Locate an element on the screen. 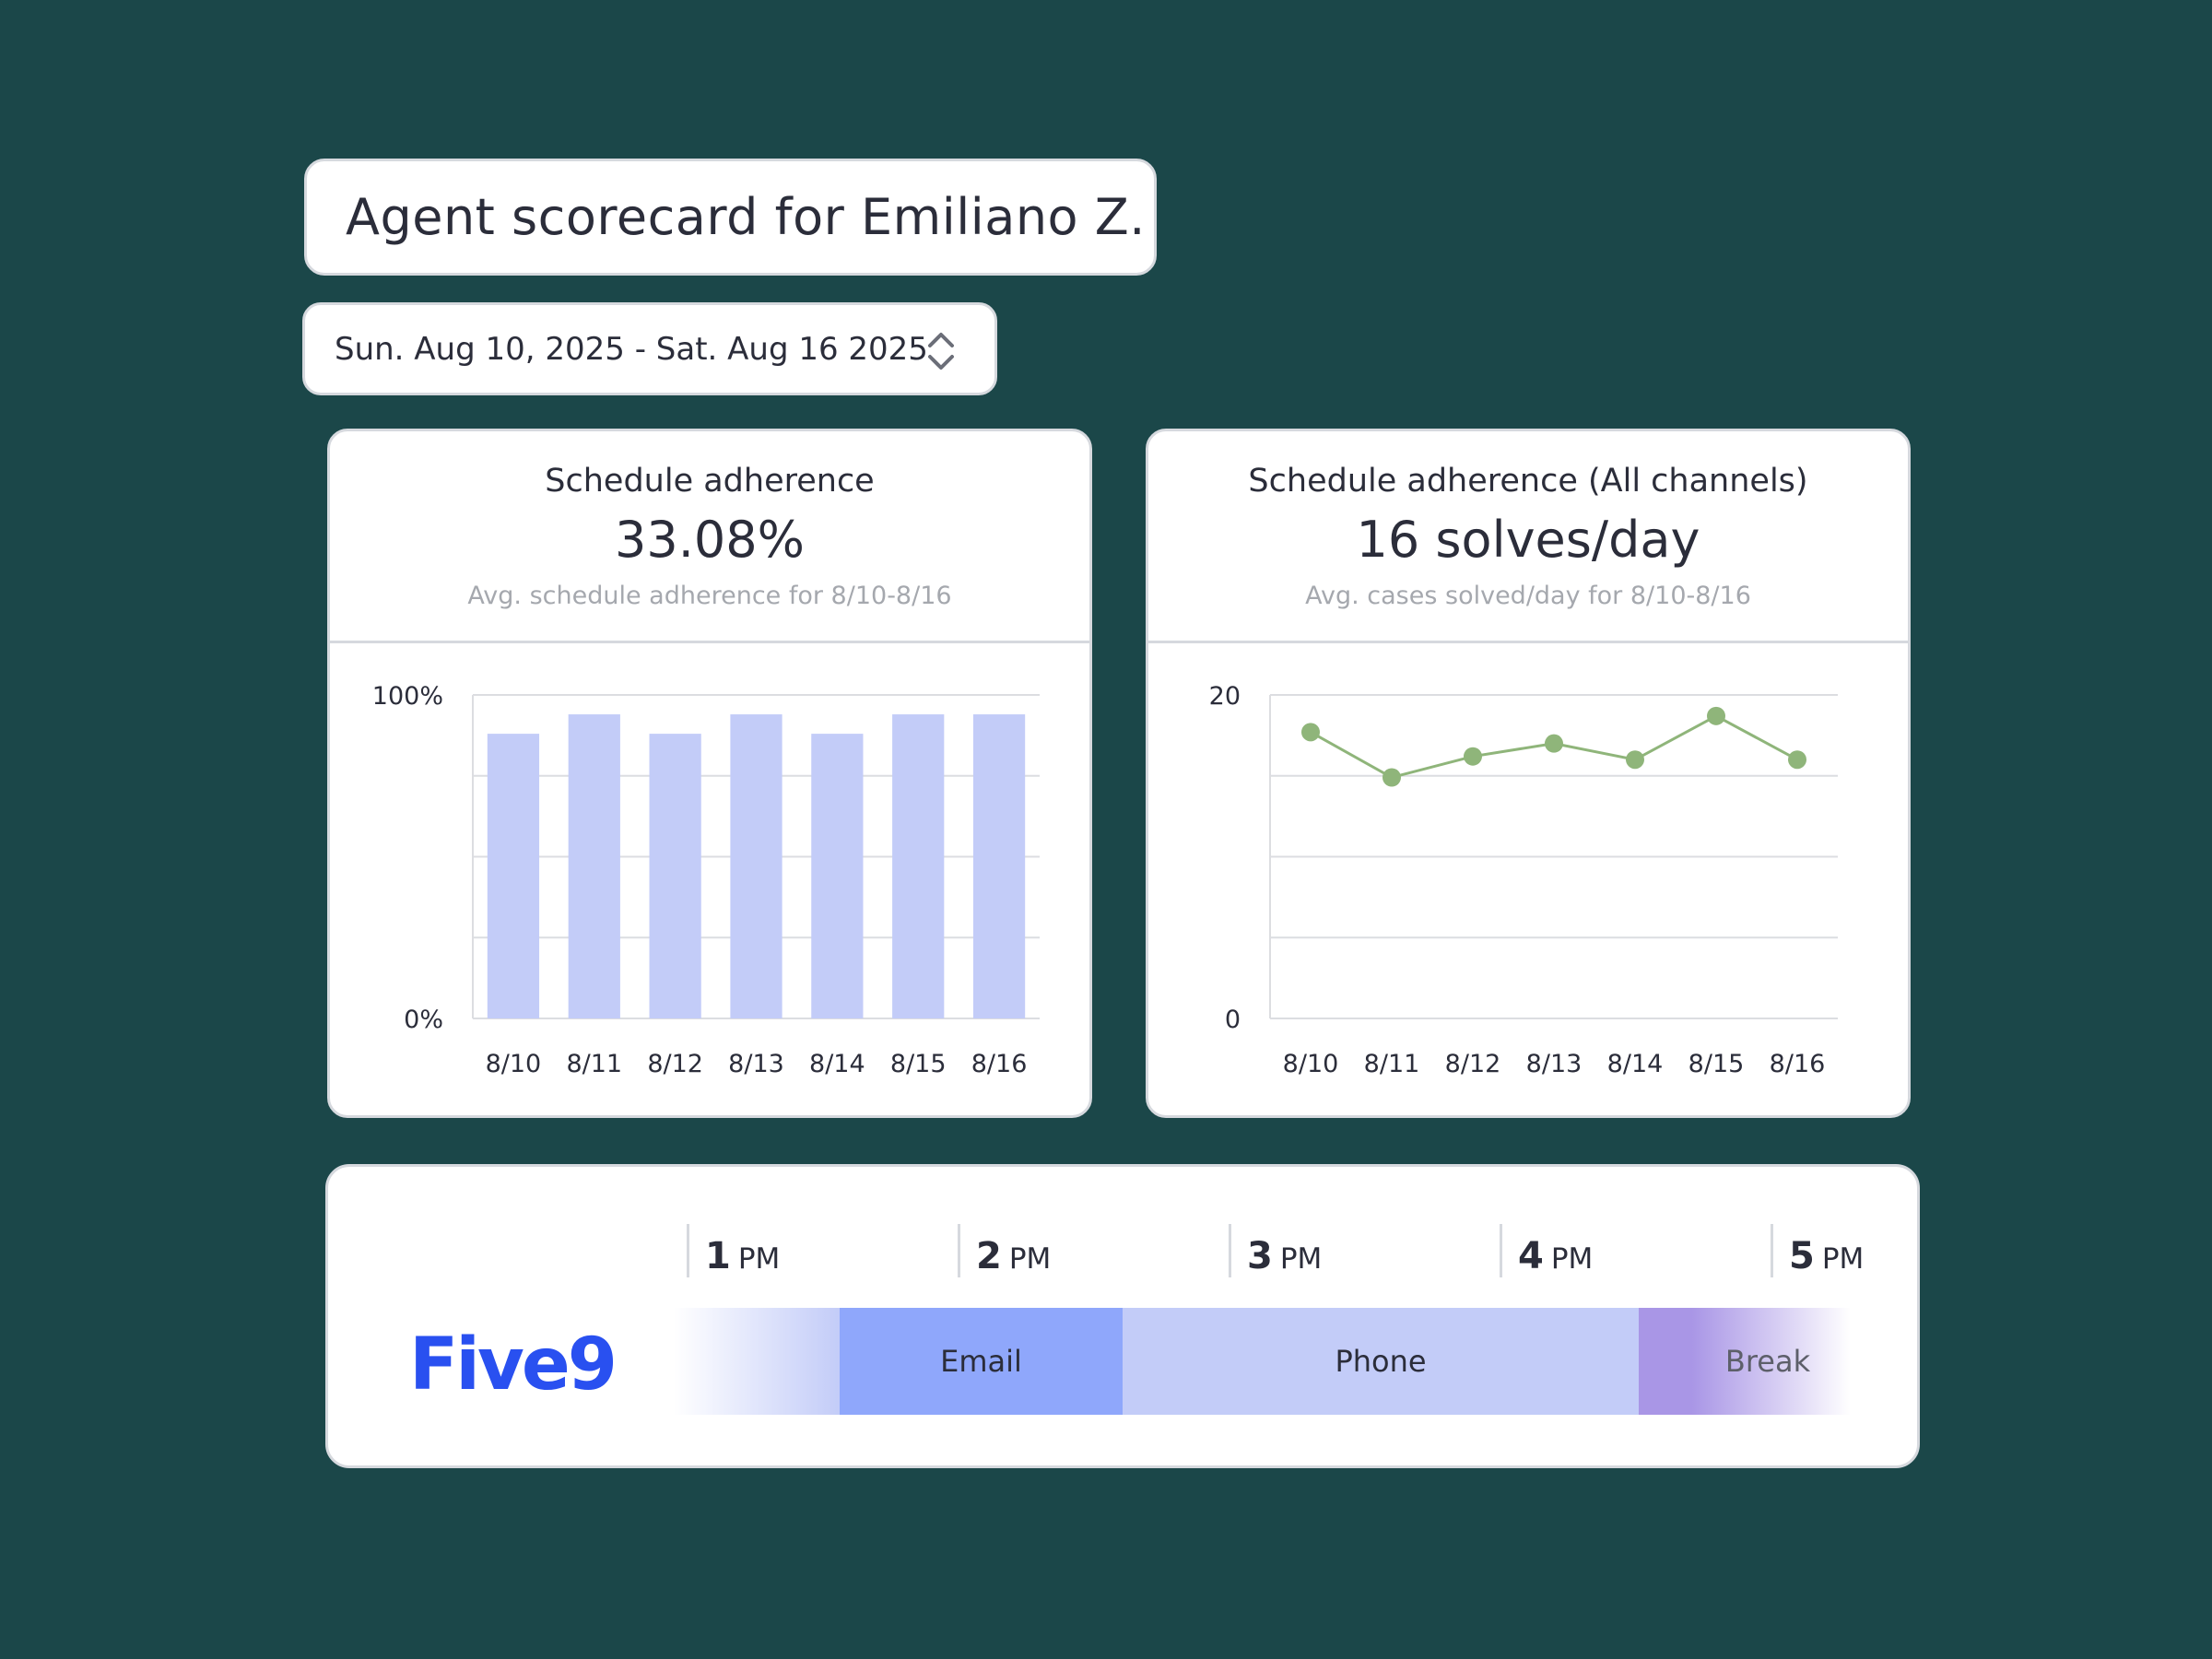 This screenshot has height=1659, width=2212. solves-card-subtitle: Avg. cases solved/day for 8/10-8/16 is located at coordinates (1528, 596).